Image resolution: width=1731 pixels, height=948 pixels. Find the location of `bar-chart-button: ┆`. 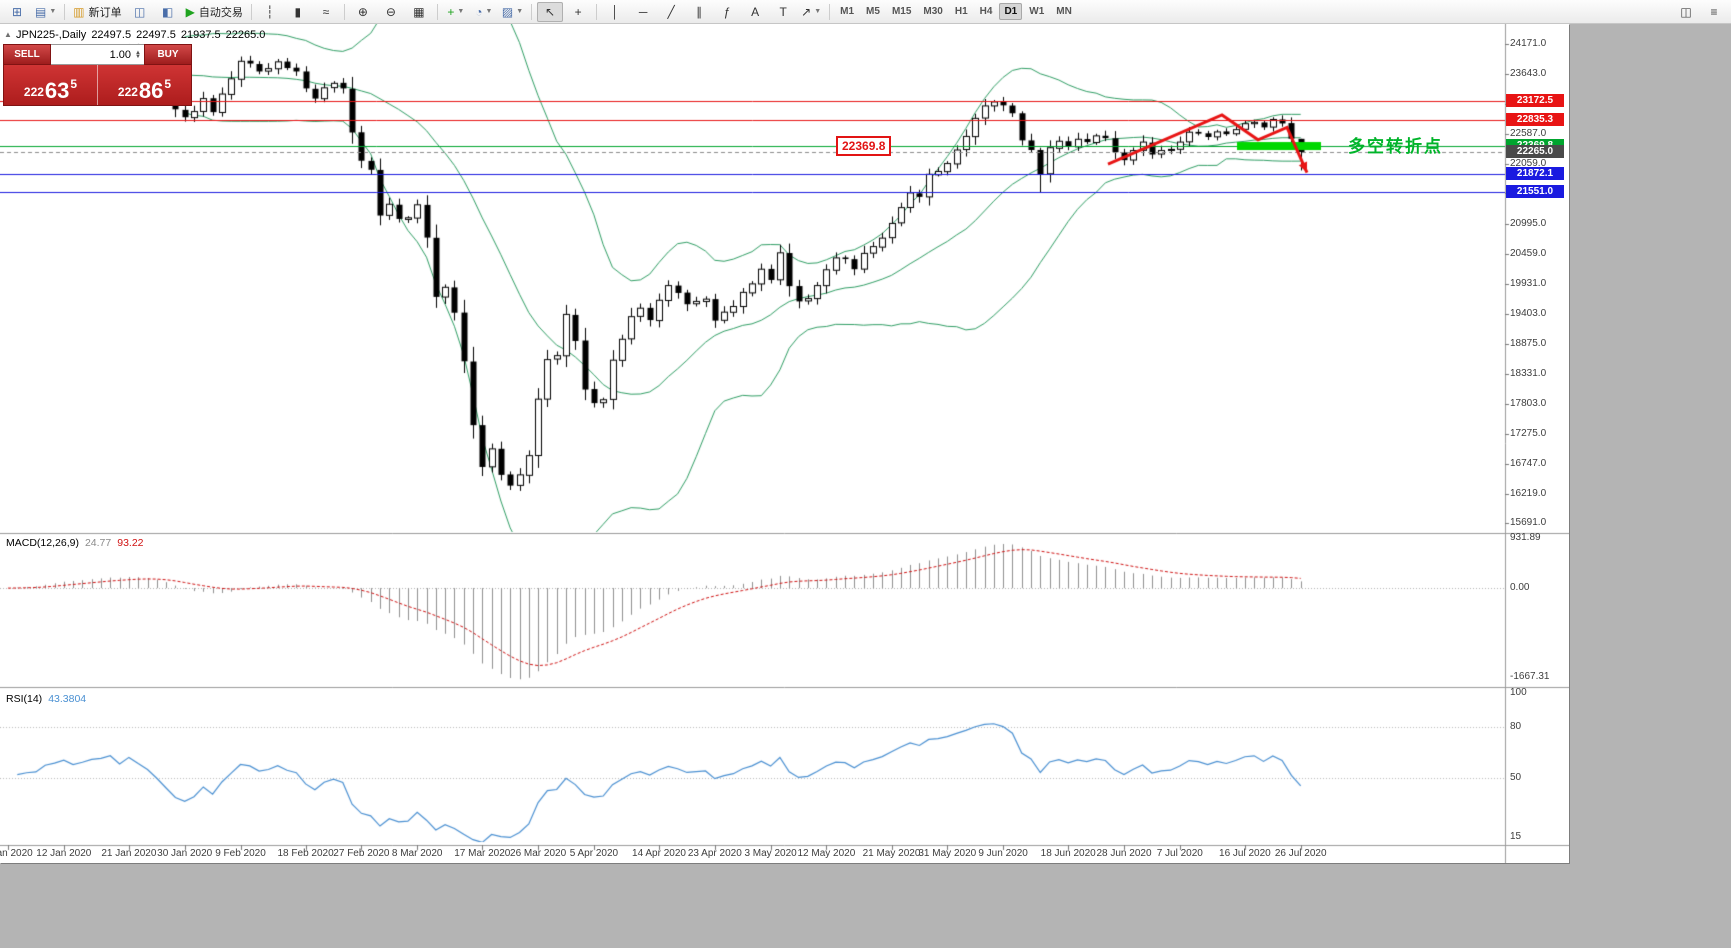

bar-chart-button: ┆ is located at coordinates (270, 12).